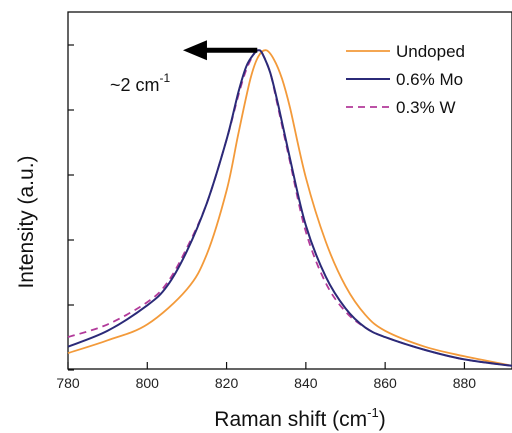 This screenshot has height=433, width=512. What do you see at coordinates (194, 50) in the screenshot?
I see `shift-arrow-head` at bounding box center [194, 50].